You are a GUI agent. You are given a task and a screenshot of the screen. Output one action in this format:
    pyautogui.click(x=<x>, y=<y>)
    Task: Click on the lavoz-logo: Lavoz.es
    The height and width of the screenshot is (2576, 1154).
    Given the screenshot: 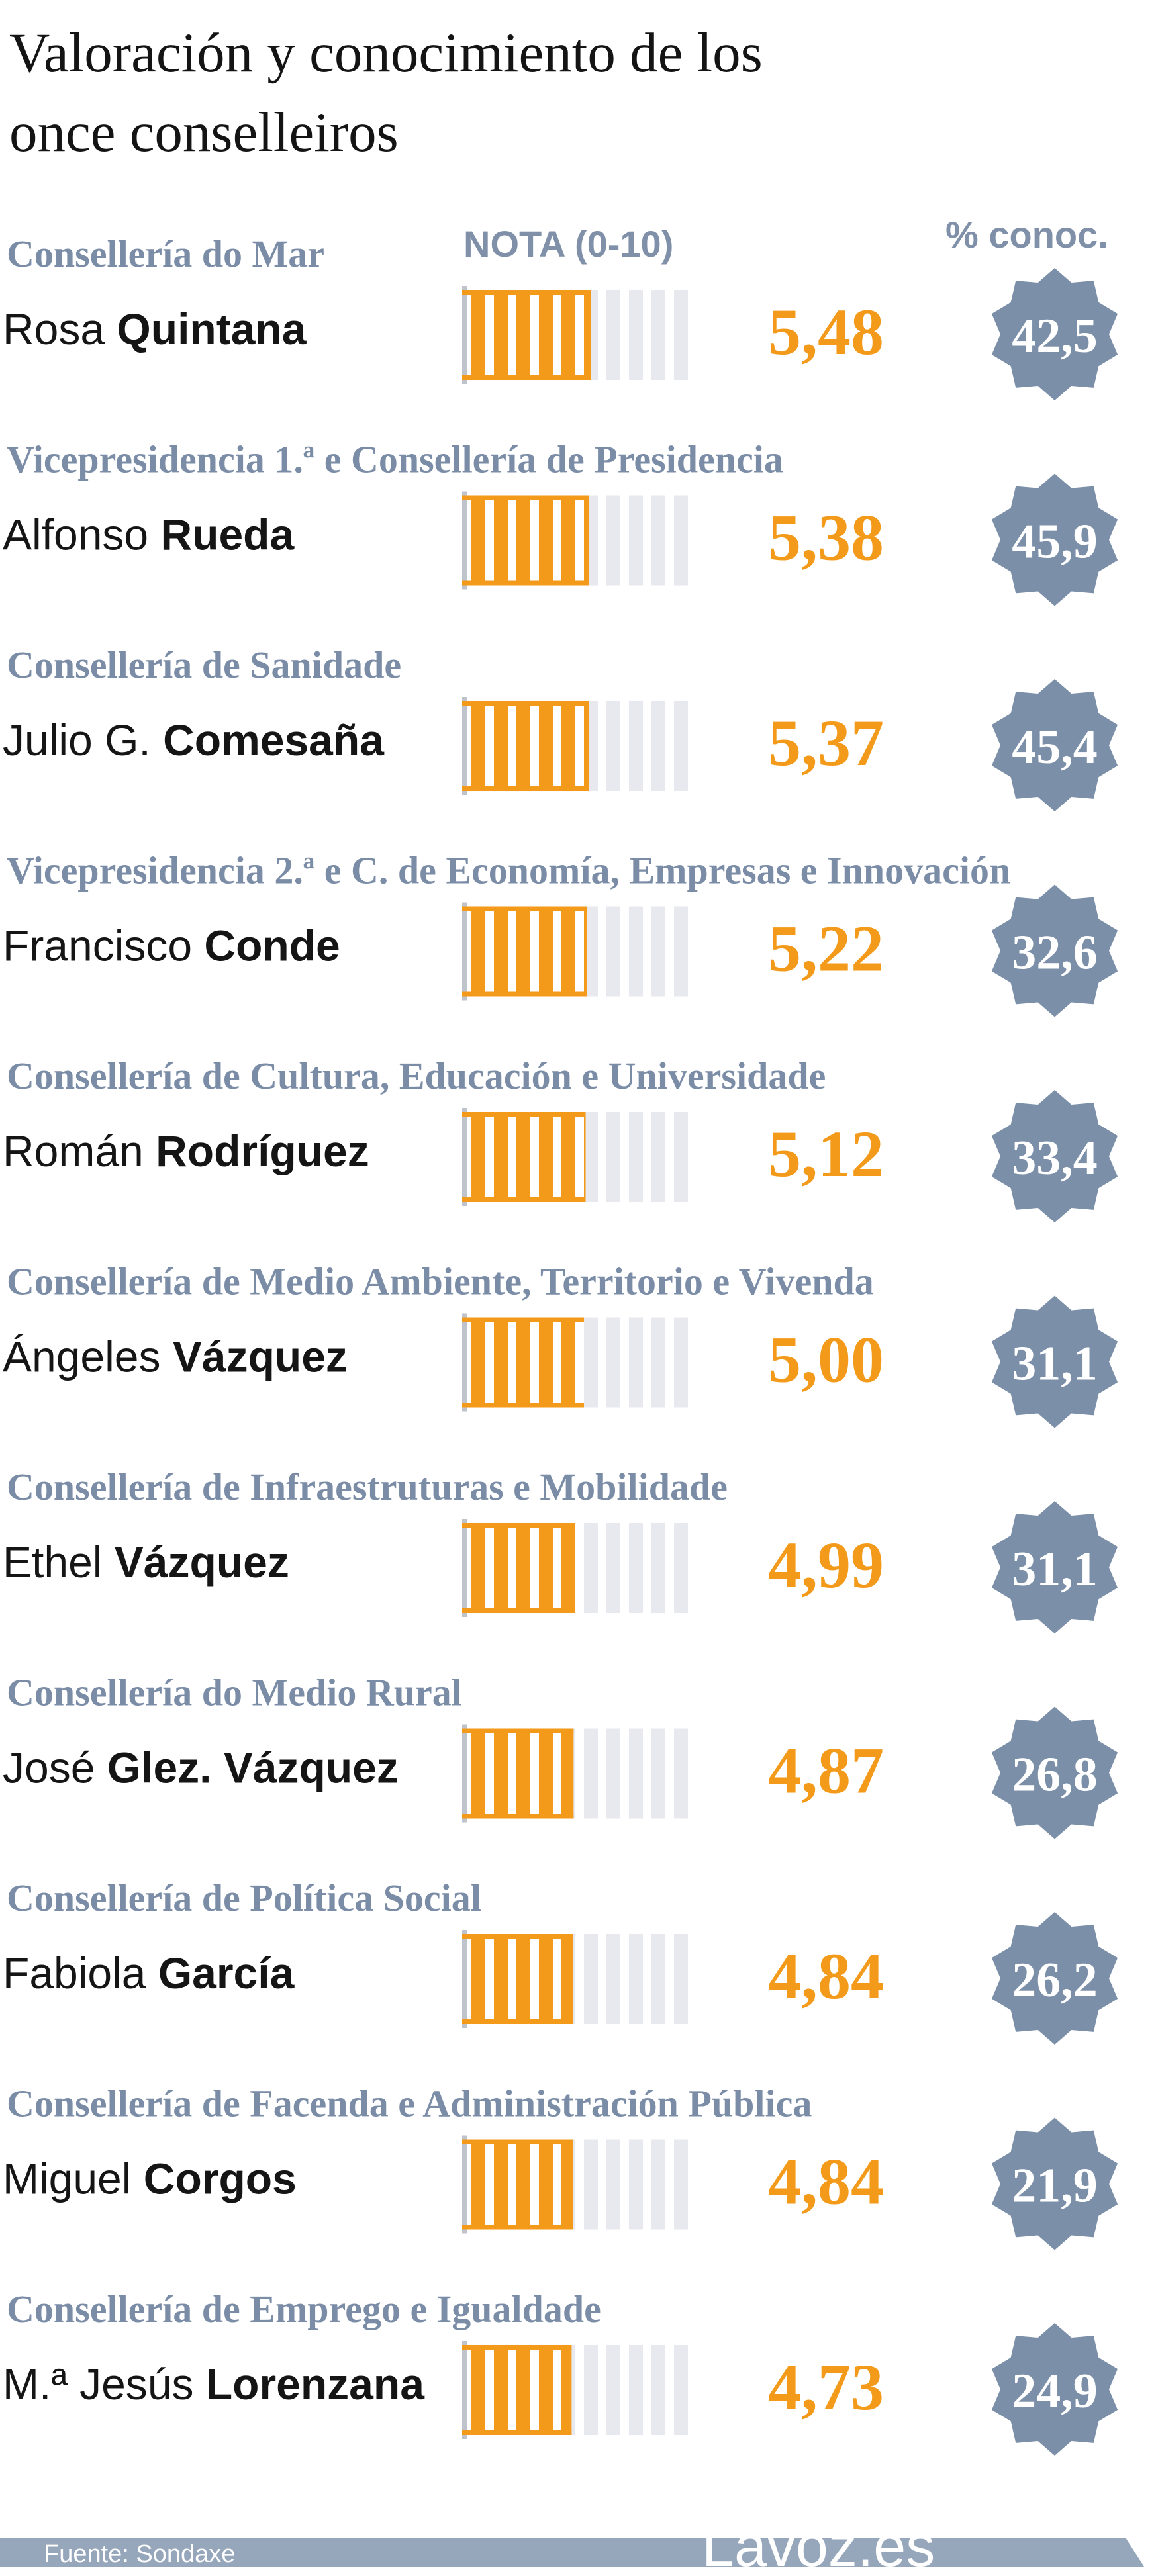 What is the action you would take?
    pyautogui.click(x=818, y=2543)
    